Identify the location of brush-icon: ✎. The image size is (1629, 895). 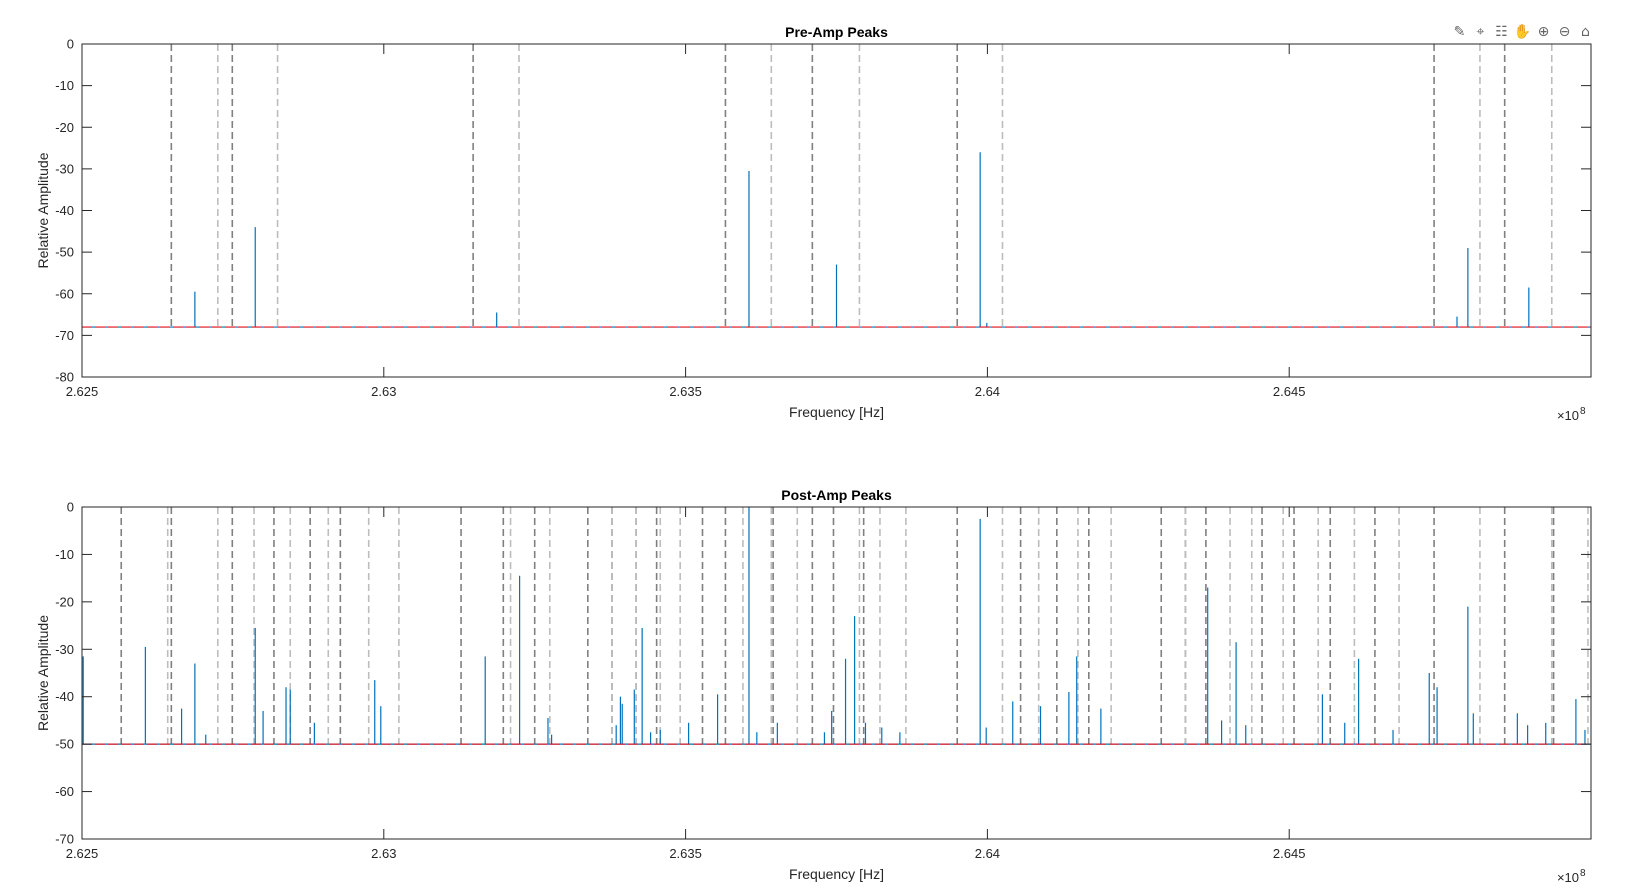
(1459, 31).